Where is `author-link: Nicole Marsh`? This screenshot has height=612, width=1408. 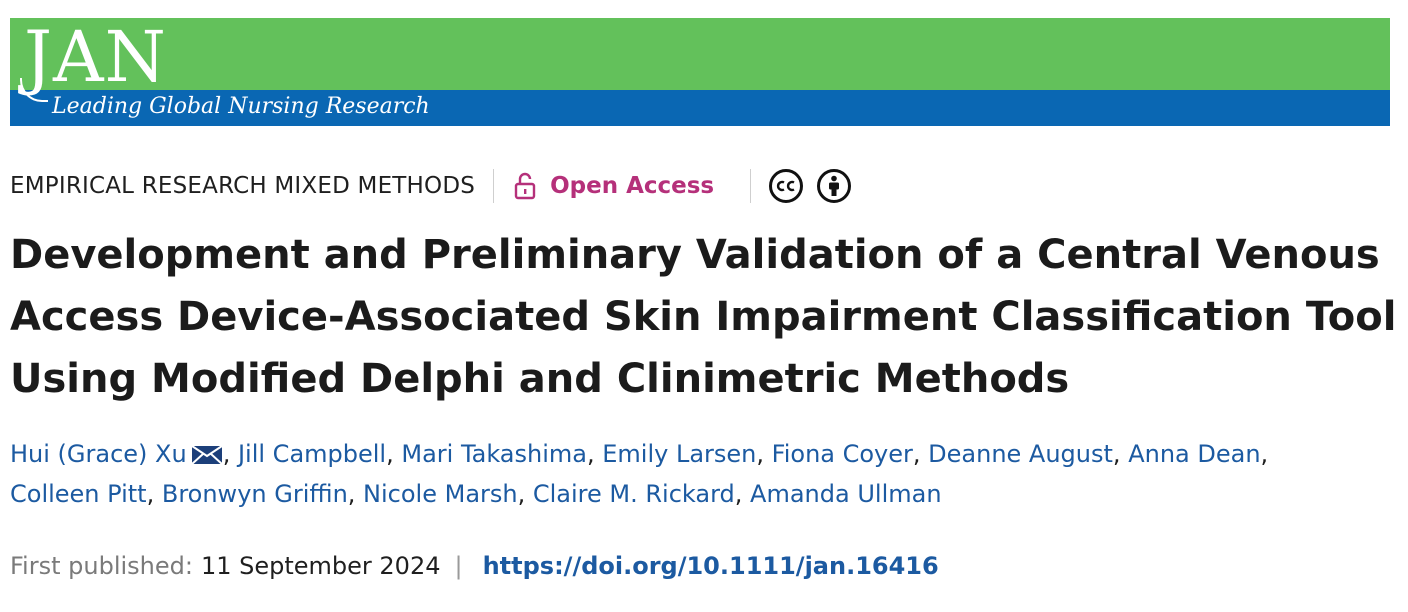 author-link: Nicole Marsh is located at coordinates (440, 494).